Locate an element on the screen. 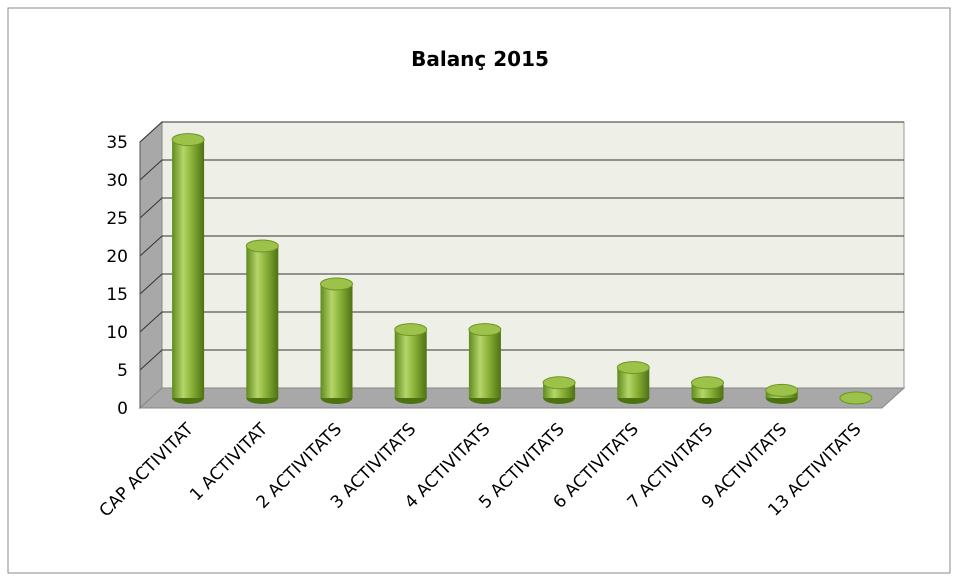 The image size is (959, 581). chart-title: Balanç 2015 is located at coordinates (480, 59).